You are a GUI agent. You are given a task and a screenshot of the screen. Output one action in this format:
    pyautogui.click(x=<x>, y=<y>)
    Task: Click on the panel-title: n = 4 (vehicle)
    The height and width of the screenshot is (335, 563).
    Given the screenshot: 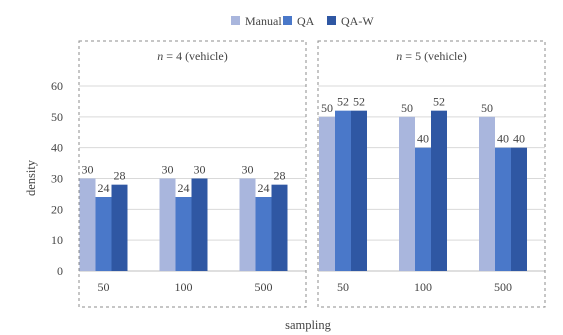 What is the action you would take?
    pyautogui.click(x=192, y=56)
    